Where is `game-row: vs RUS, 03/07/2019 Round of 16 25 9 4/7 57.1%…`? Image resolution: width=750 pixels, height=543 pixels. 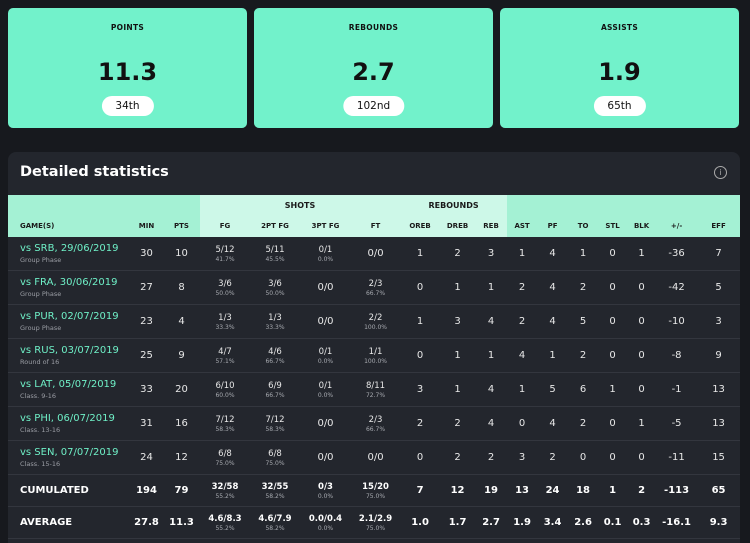
game-row: vs RUS, 03/07/2019 Round of 16 25 9 4/7 57.1%… is located at coordinates (374, 355).